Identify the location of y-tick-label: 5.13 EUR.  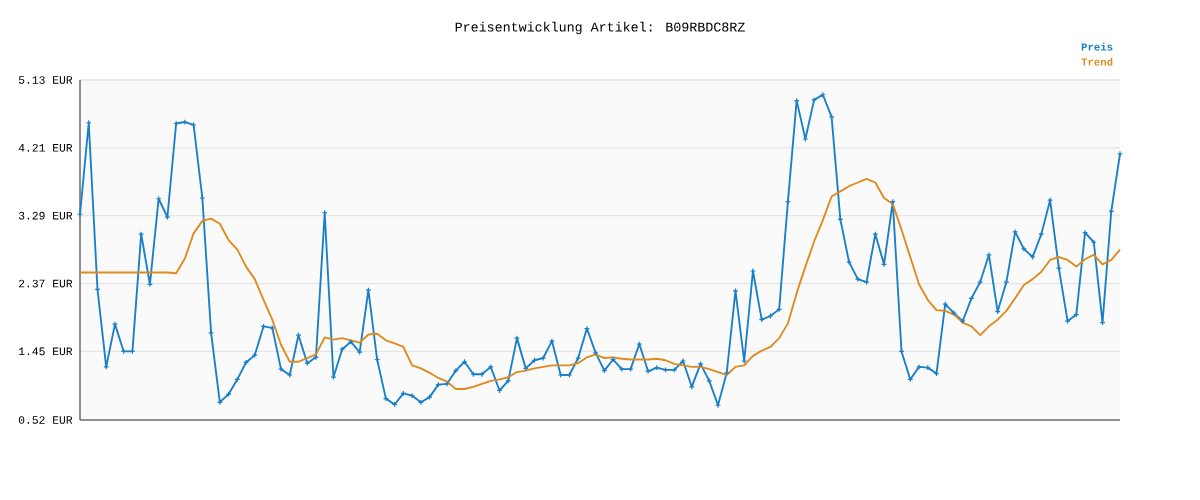
(45, 80).